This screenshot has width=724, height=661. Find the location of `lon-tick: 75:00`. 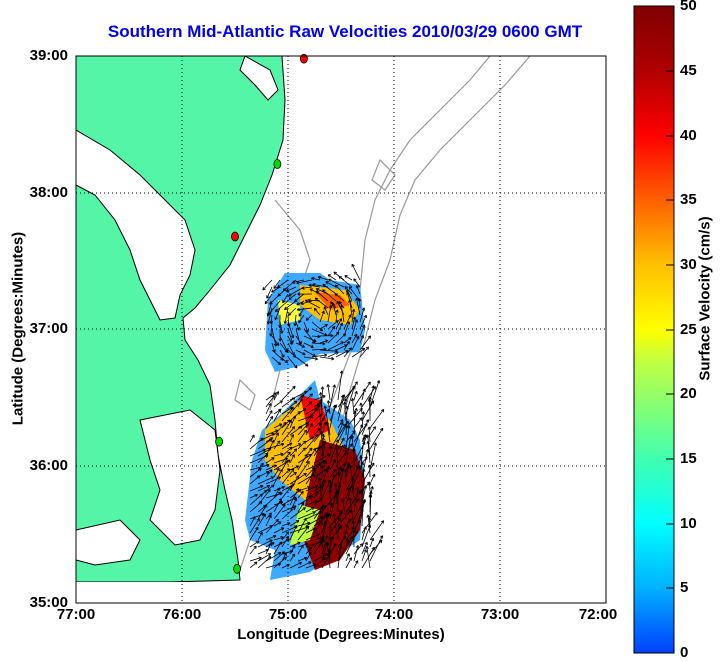

lon-tick: 75:00 is located at coordinates (288, 614).